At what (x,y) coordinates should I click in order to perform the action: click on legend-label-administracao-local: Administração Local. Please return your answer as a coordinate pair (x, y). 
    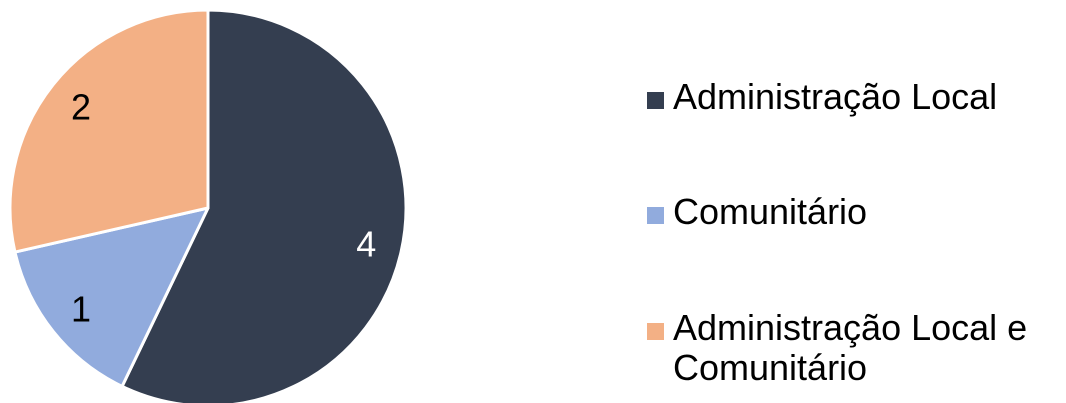
    Looking at the image, I should click on (835, 96).